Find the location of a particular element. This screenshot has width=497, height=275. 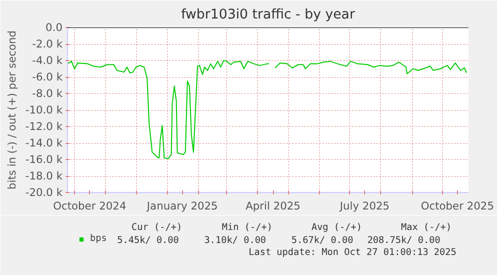

x-tick-label: July 2025 is located at coordinates (364, 206).